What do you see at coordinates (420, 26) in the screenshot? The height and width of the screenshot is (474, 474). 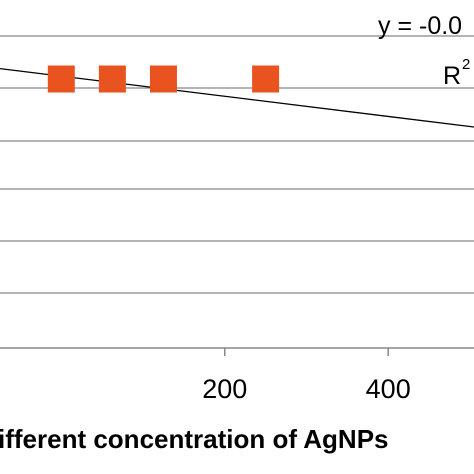 I see `trendline-equation: y = -0.0` at bounding box center [420, 26].